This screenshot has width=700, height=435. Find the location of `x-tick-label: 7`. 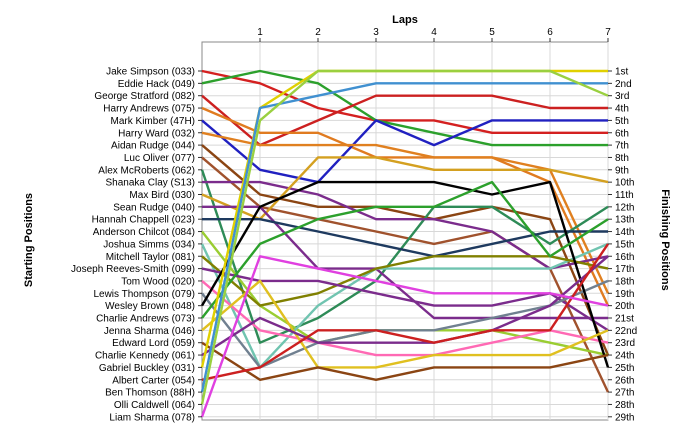

x-tick-label: 7 is located at coordinates (608, 32).